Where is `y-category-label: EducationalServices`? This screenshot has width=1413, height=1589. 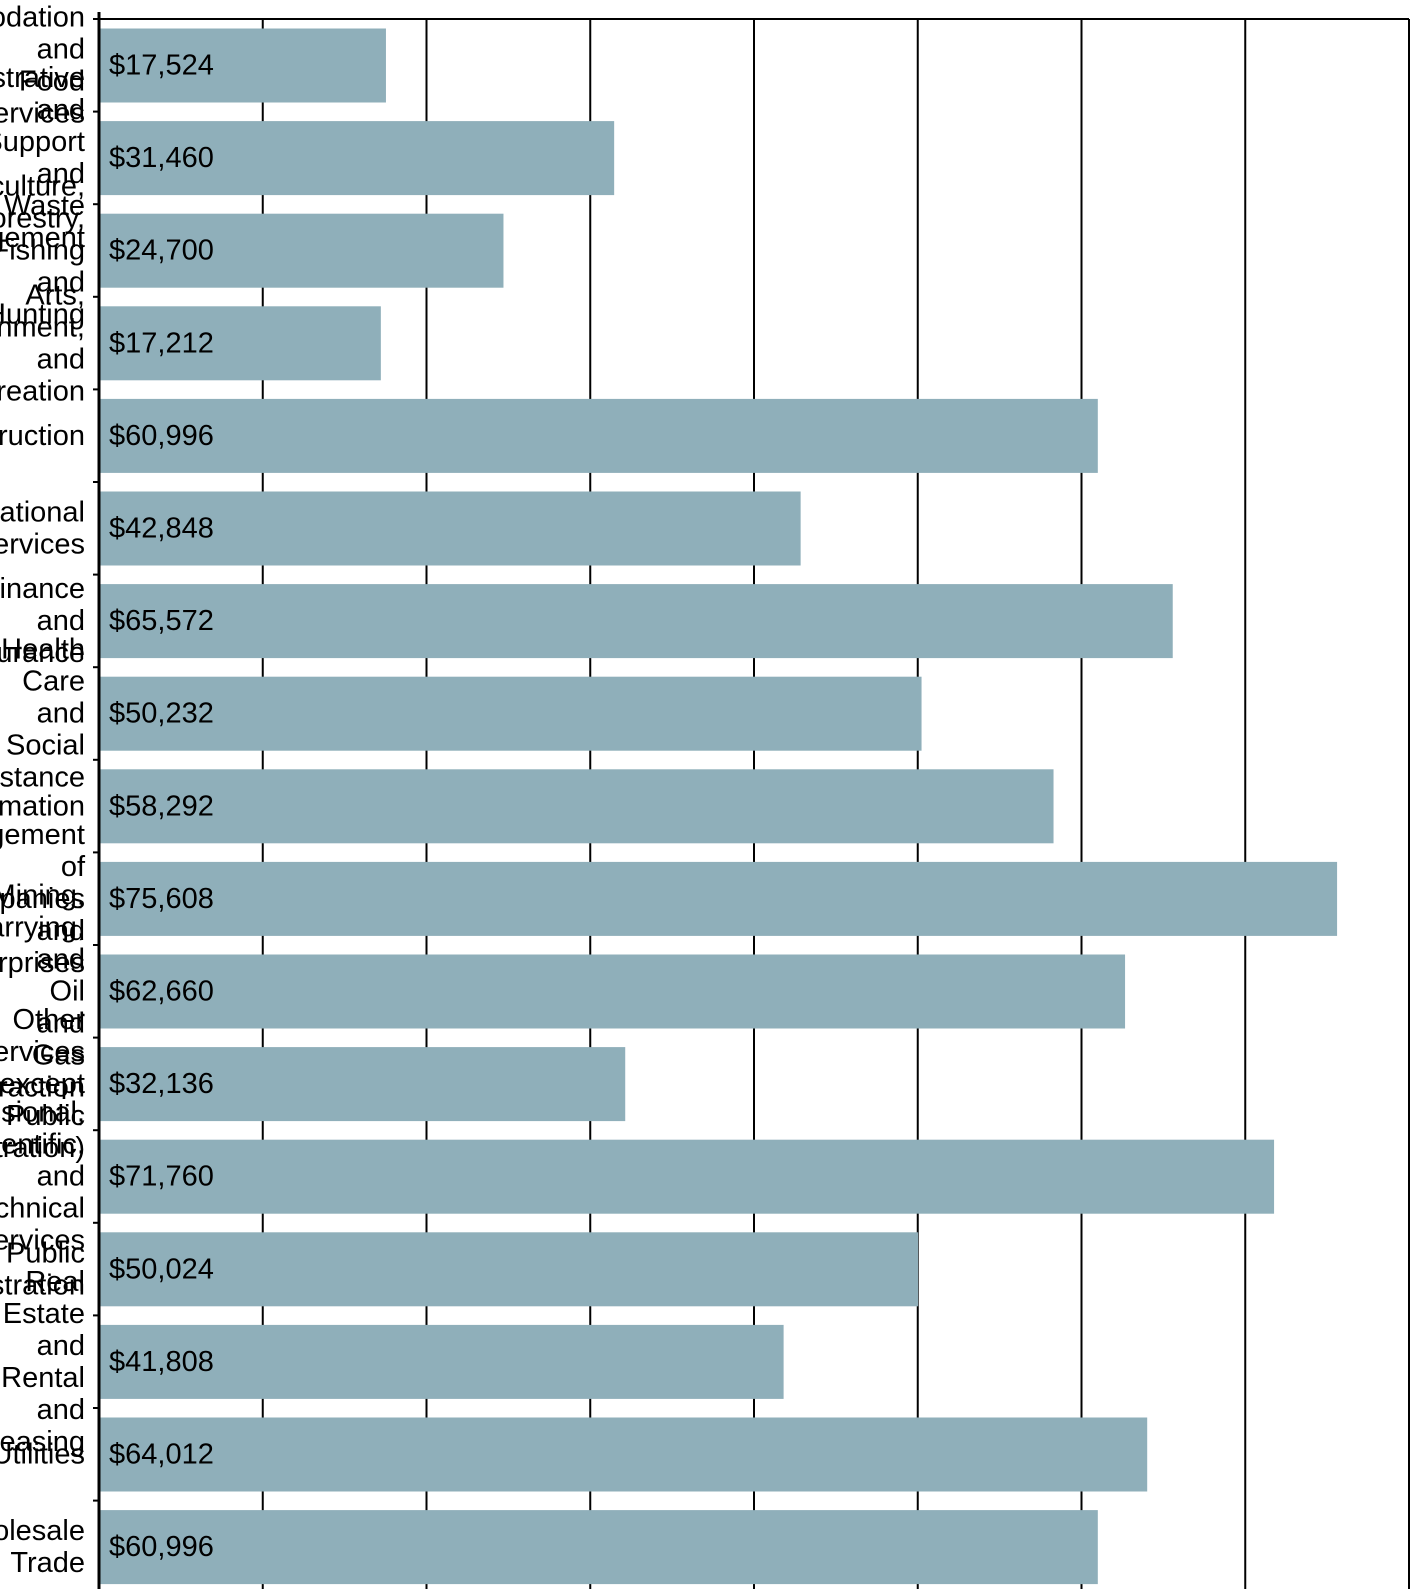 y-category-label: EducationalServices is located at coordinates (42, 529).